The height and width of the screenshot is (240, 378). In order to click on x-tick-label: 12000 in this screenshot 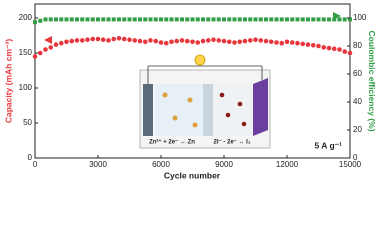, I will do `click(287, 164)`.